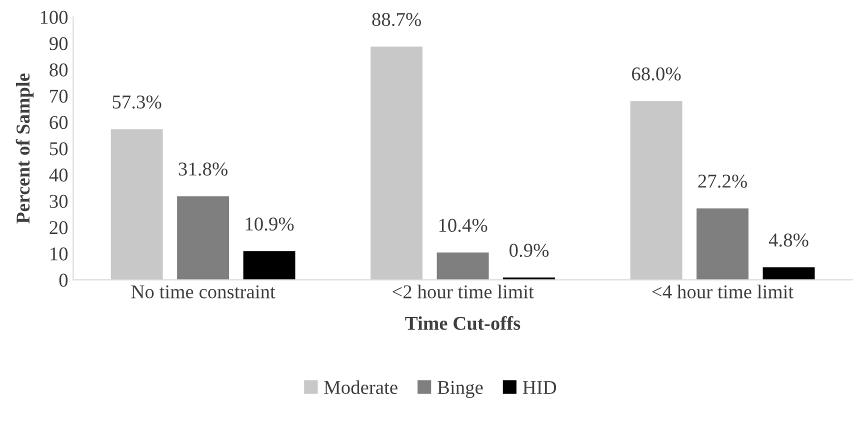 This screenshot has width=861, height=424. I want to click on x-tick-label: No time constraint, so click(203, 291).